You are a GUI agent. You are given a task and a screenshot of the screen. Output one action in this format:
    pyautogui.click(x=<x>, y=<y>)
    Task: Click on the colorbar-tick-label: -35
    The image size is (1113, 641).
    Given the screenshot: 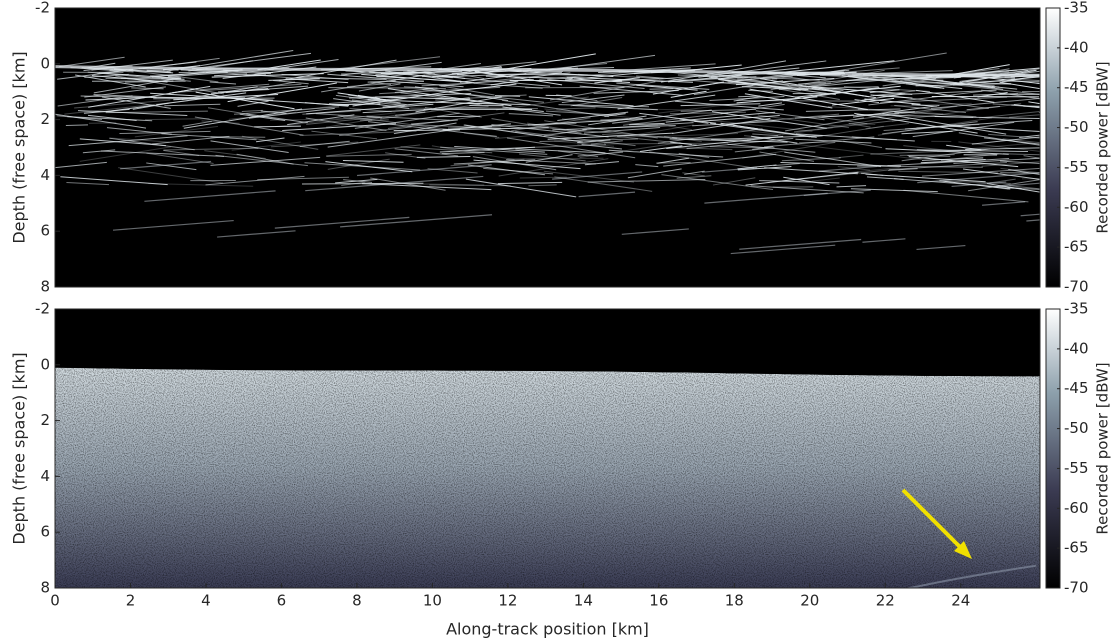 What is the action you would take?
    pyautogui.click(x=1076, y=309)
    